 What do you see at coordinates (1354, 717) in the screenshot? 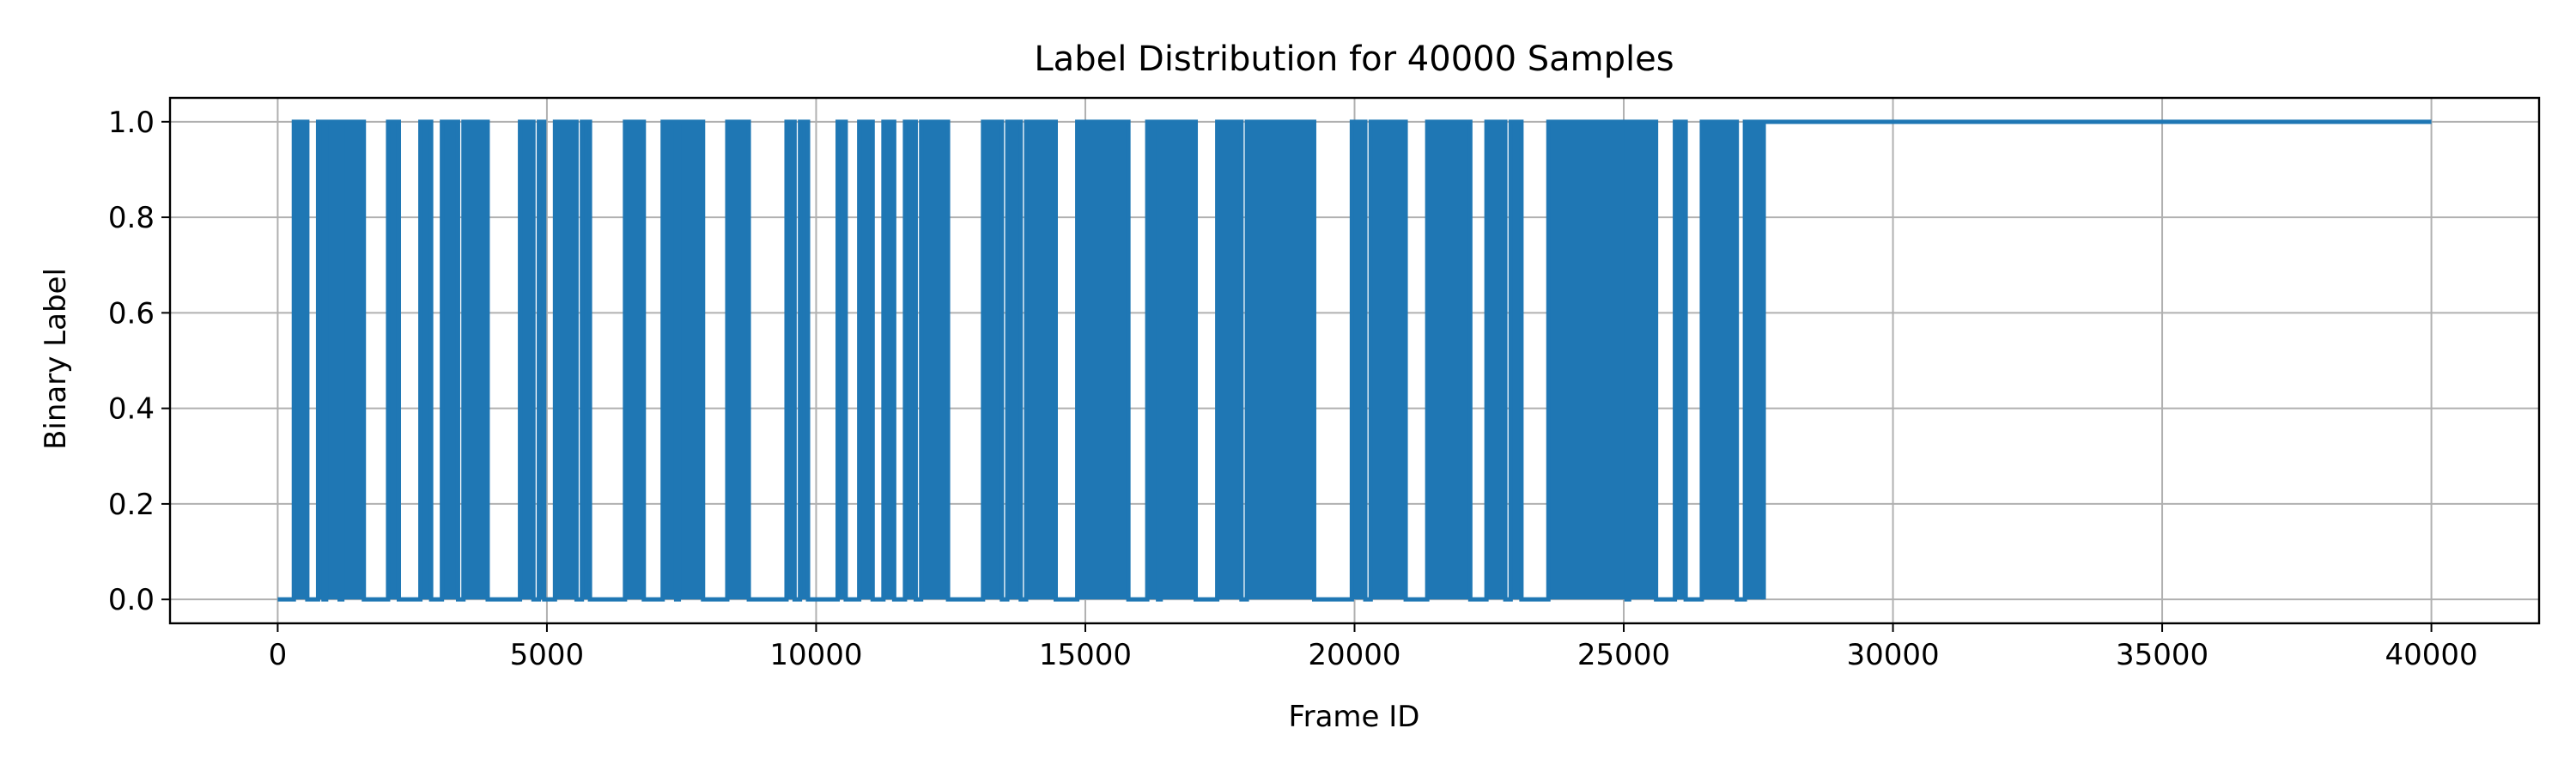
I see `x-axis-label: Frame ID` at bounding box center [1354, 717].